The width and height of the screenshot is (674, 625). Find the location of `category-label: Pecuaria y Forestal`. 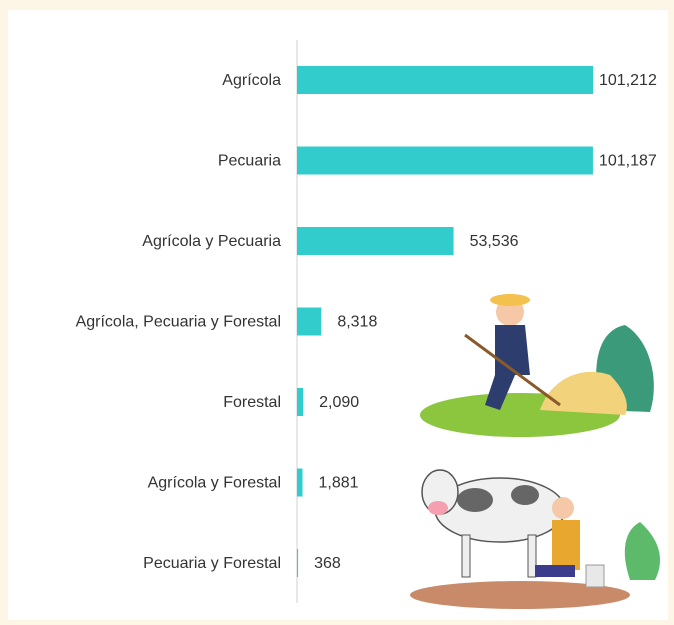

category-label: Pecuaria y Forestal is located at coordinates (212, 563).